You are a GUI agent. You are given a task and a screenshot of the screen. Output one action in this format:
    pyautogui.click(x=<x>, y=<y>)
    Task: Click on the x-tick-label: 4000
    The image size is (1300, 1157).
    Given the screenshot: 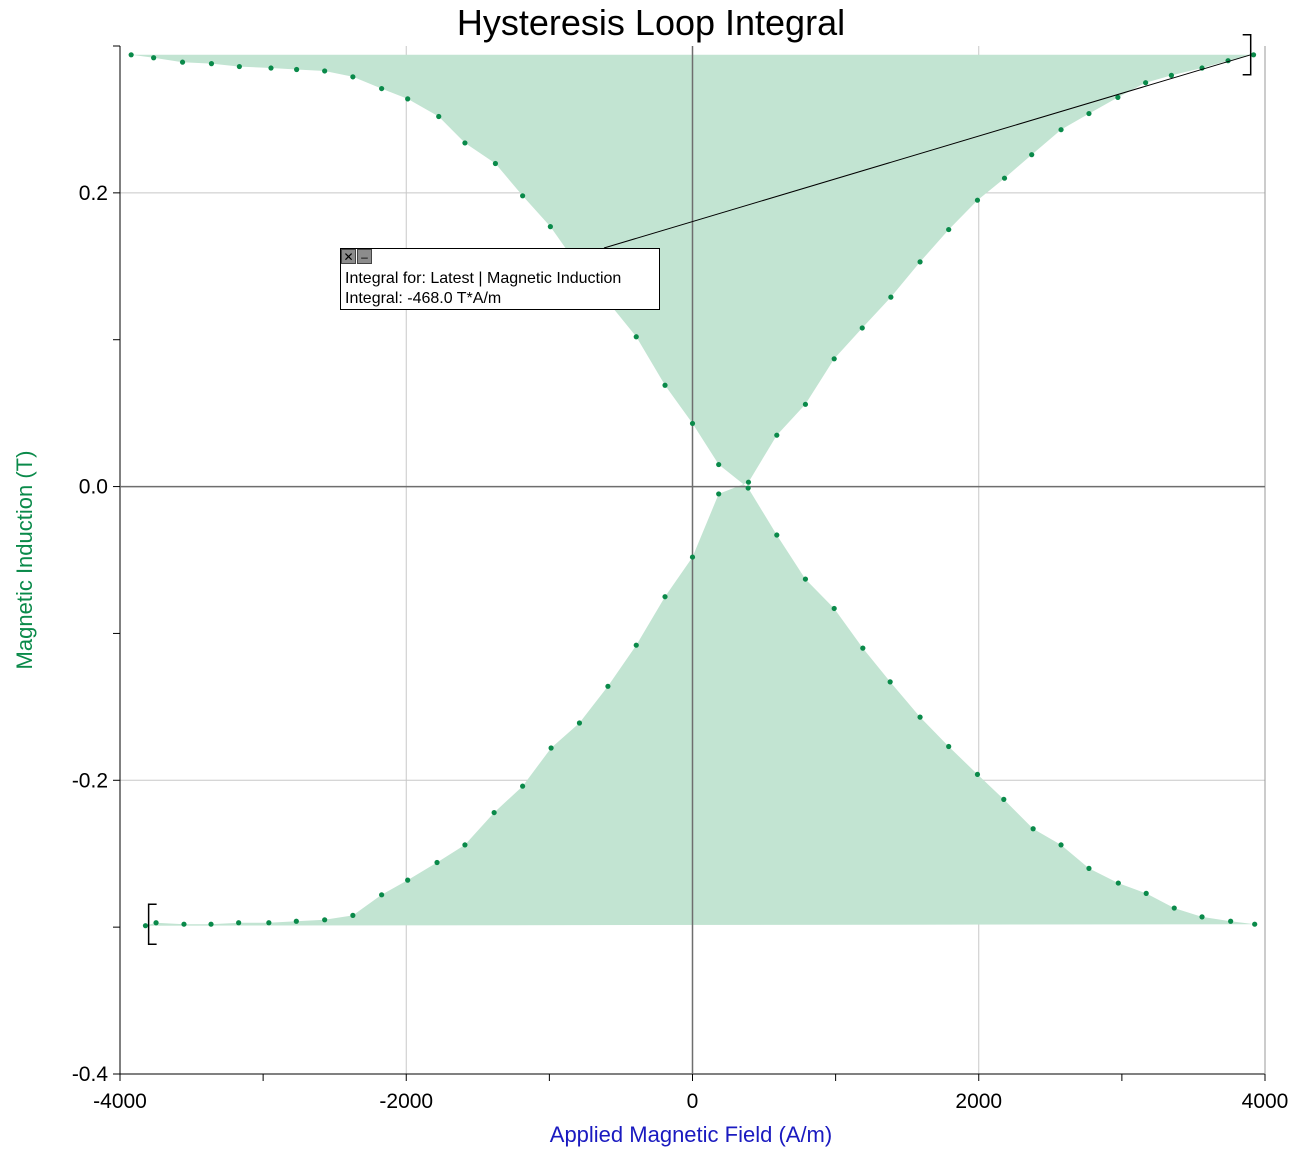 What is the action you would take?
    pyautogui.click(x=1265, y=1101)
    